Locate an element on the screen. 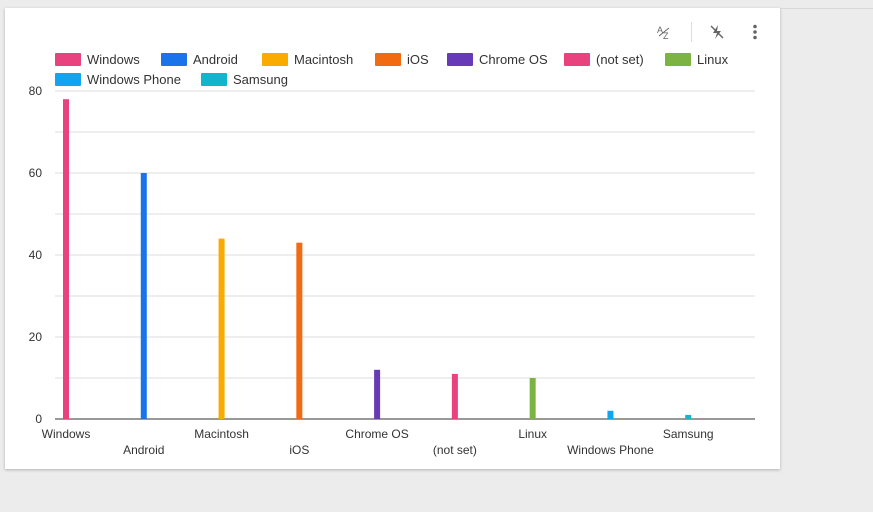 This screenshot has width=873, height=512. y-tick-label: 60 is located at coordinates (36, 173).